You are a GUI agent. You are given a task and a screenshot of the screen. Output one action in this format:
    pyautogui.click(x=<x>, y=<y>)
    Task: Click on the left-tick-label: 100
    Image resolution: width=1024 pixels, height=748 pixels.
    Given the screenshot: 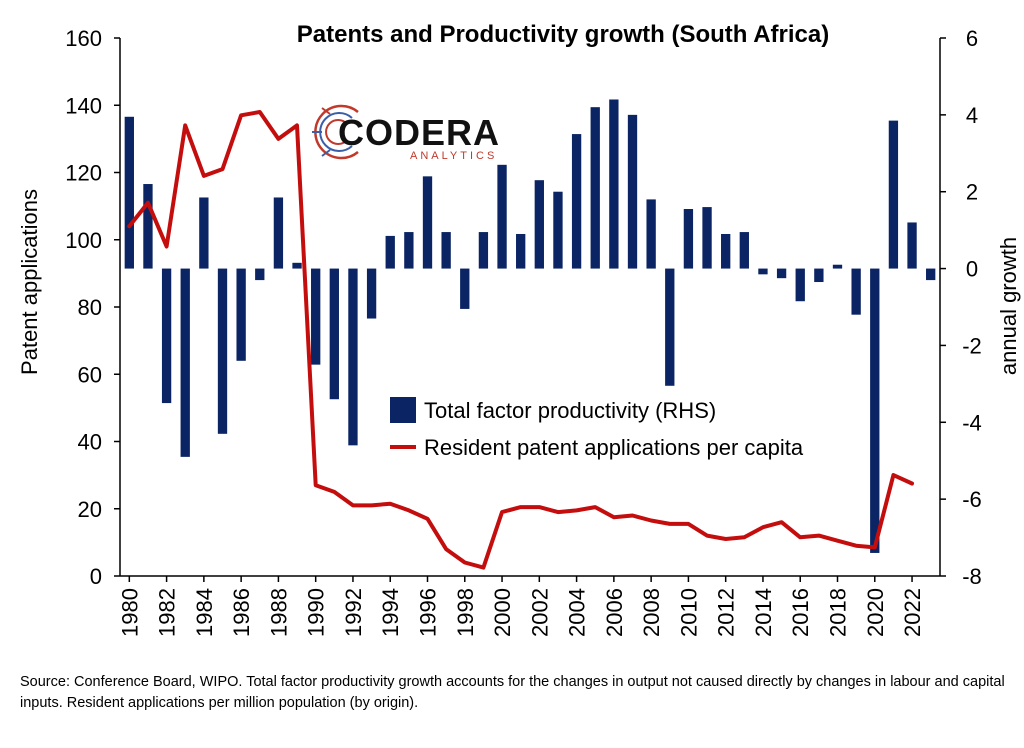 What is the action you would take?
    pyautogui.click(x=83, y=240)
    